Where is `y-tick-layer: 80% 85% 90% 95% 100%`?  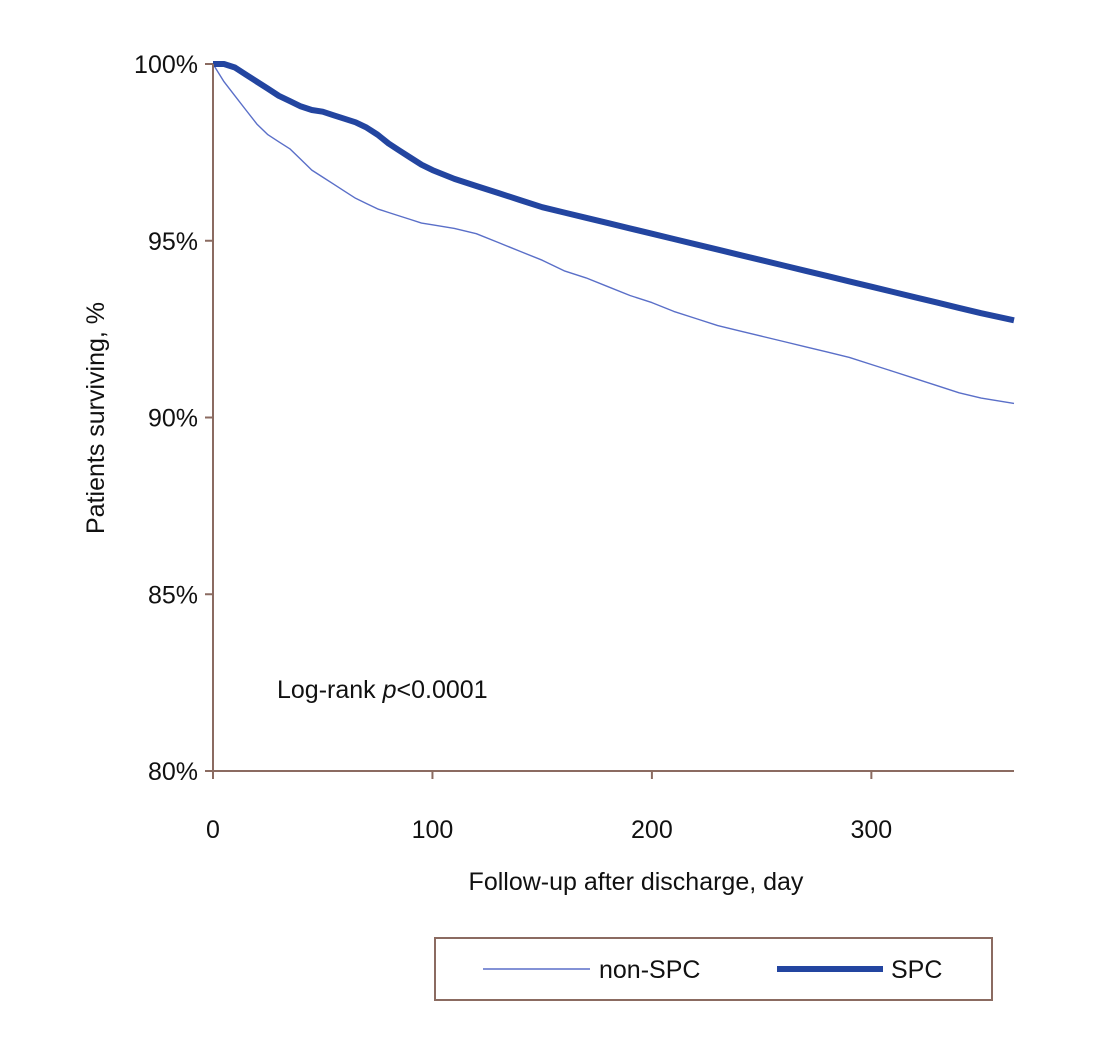 y-tick-layer: 80% 85% 90% 95% 100% is located at coordinates (173, 418).